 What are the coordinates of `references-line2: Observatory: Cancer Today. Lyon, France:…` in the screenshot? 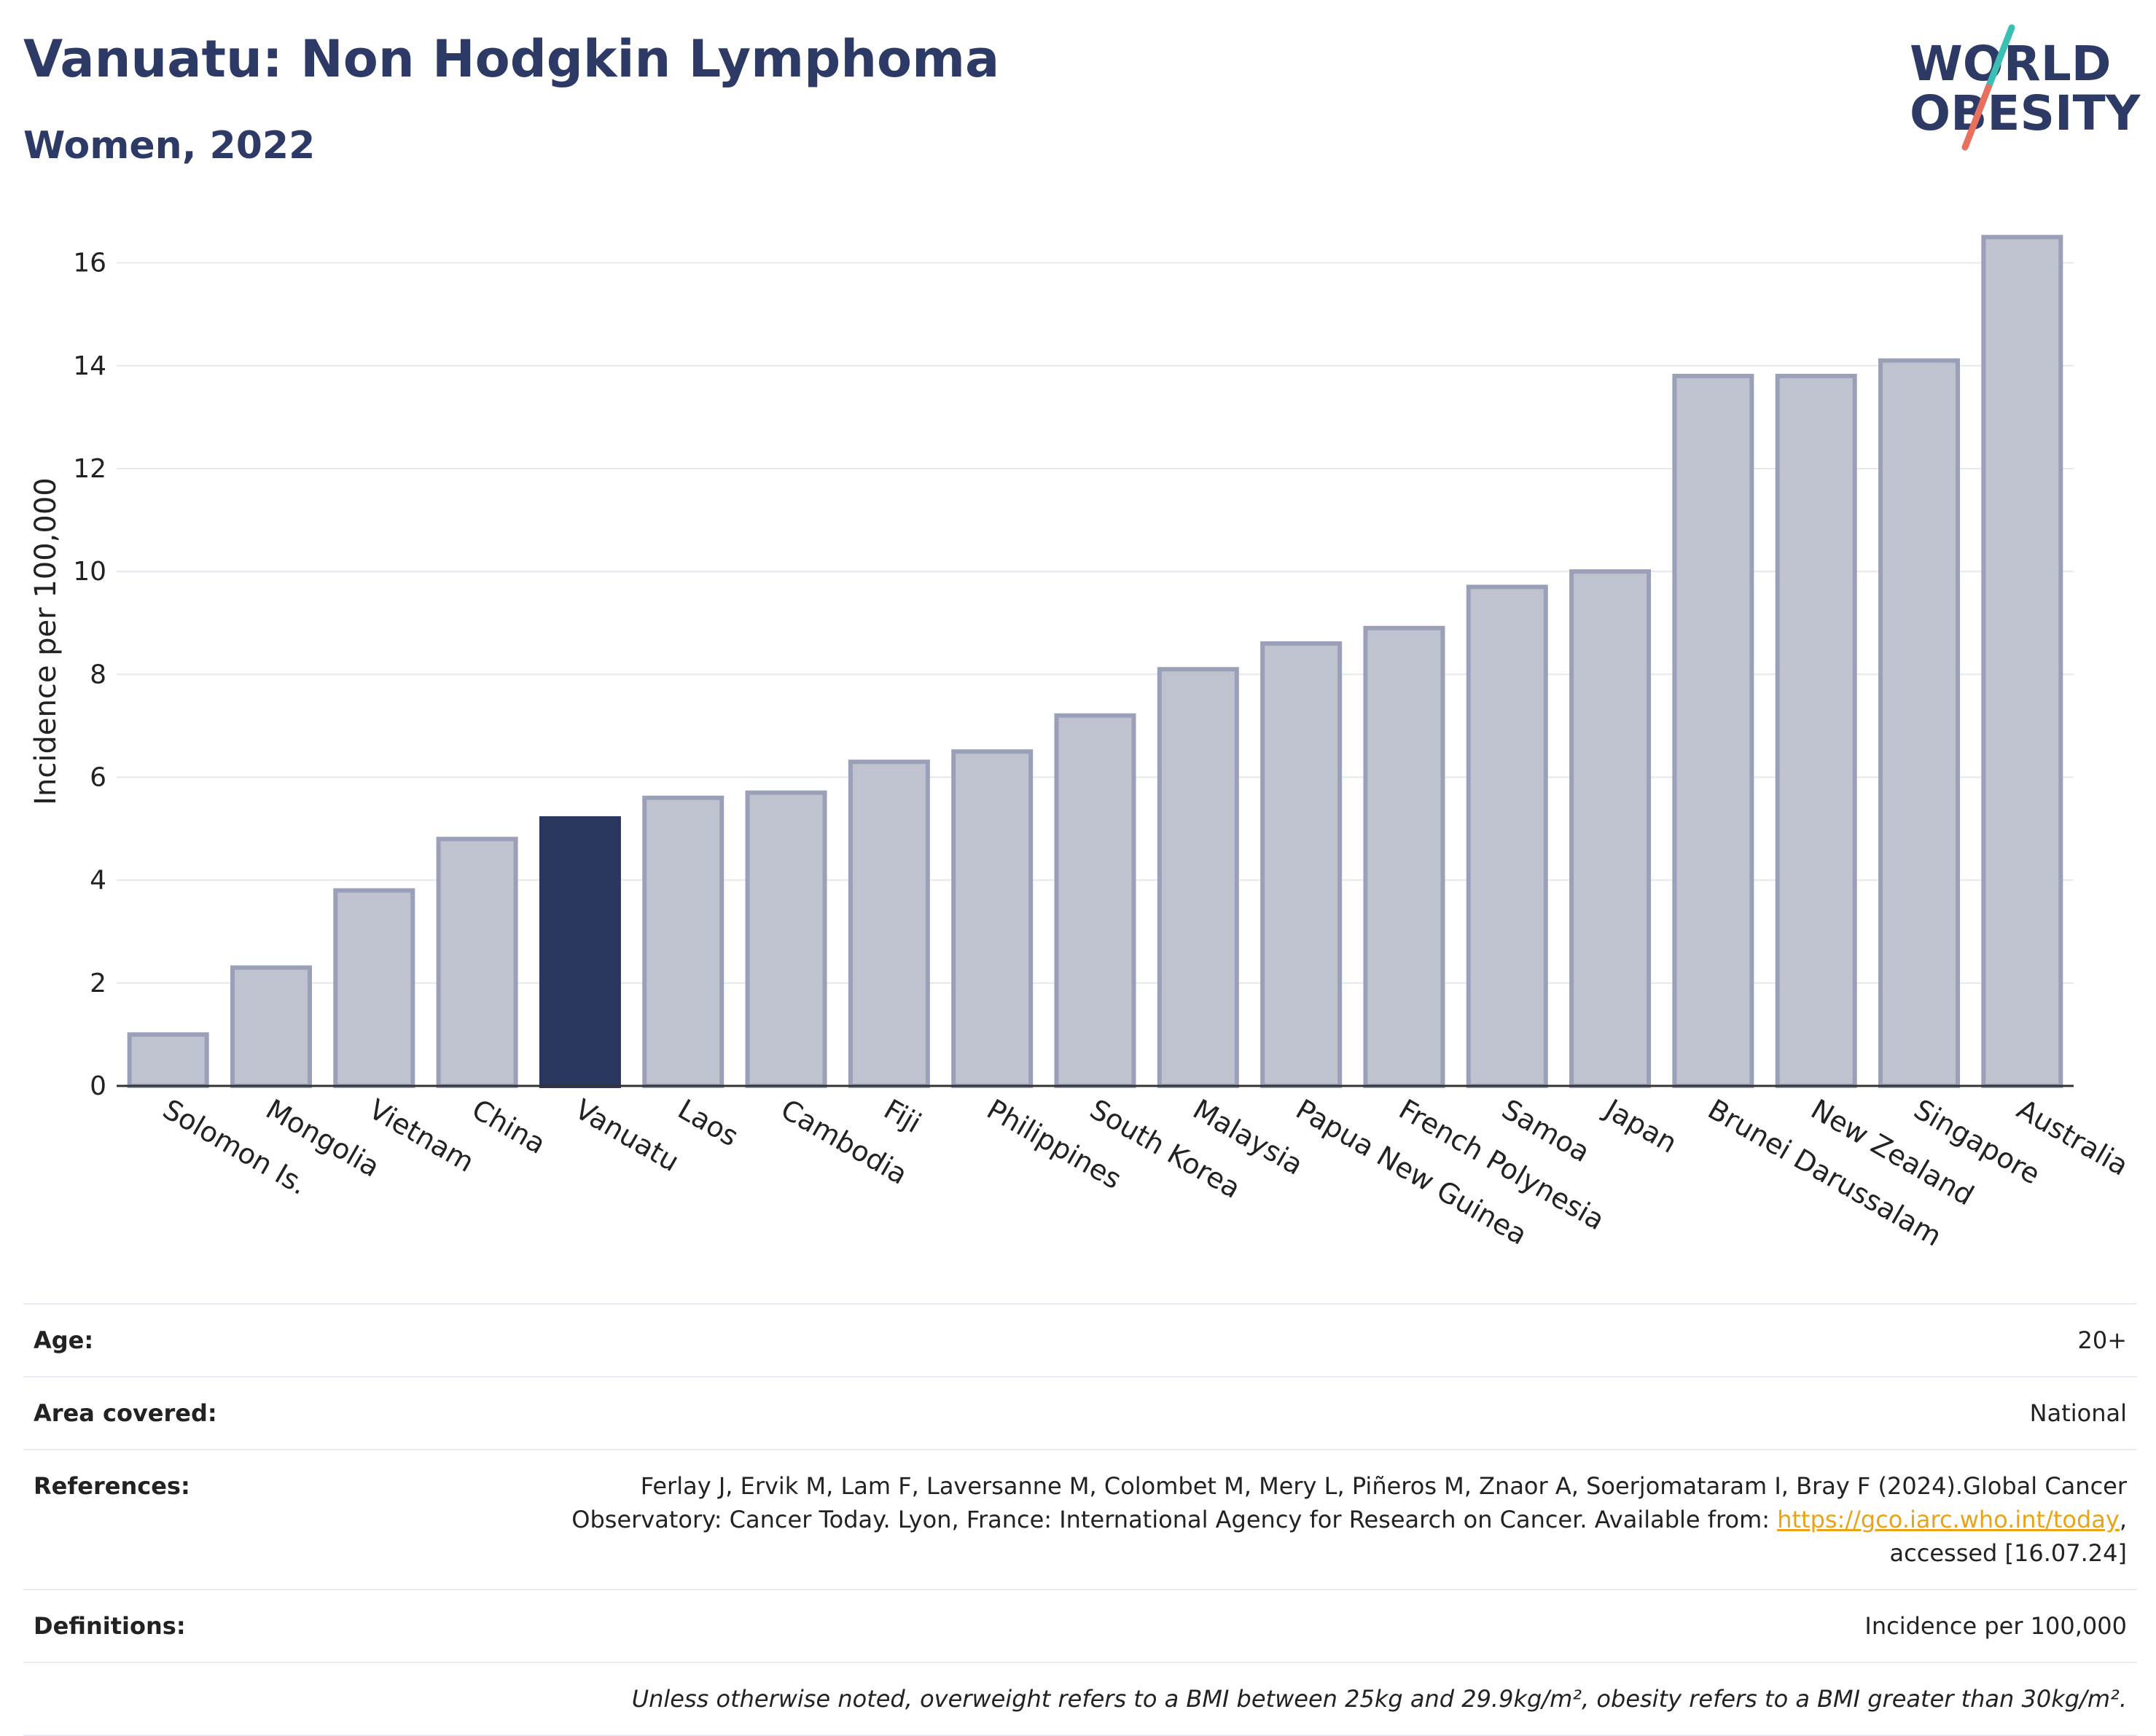 It's located at (1175, 1519).